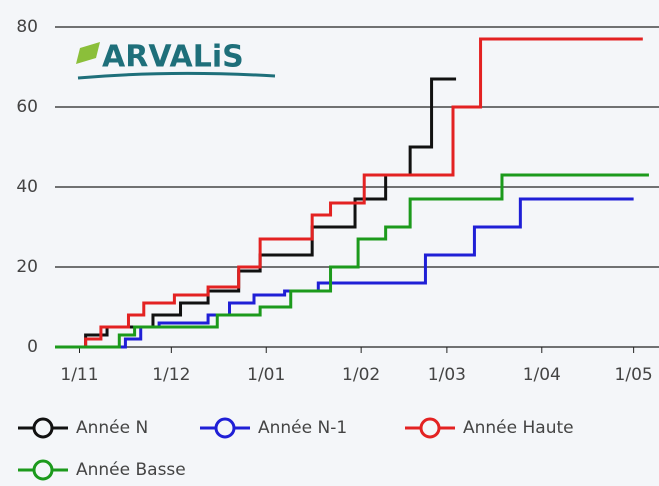 The image size is (659, 486). I want to click on logo: ARVALiS, so click(173, 57).